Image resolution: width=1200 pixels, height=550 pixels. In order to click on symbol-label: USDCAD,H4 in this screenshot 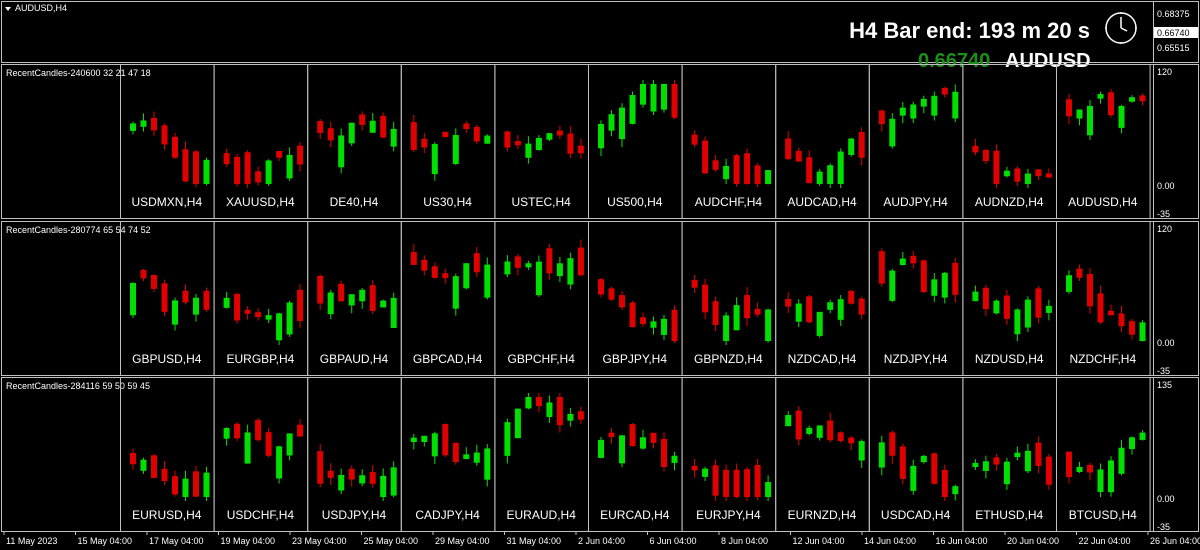, I will do `click(916, 515)`.